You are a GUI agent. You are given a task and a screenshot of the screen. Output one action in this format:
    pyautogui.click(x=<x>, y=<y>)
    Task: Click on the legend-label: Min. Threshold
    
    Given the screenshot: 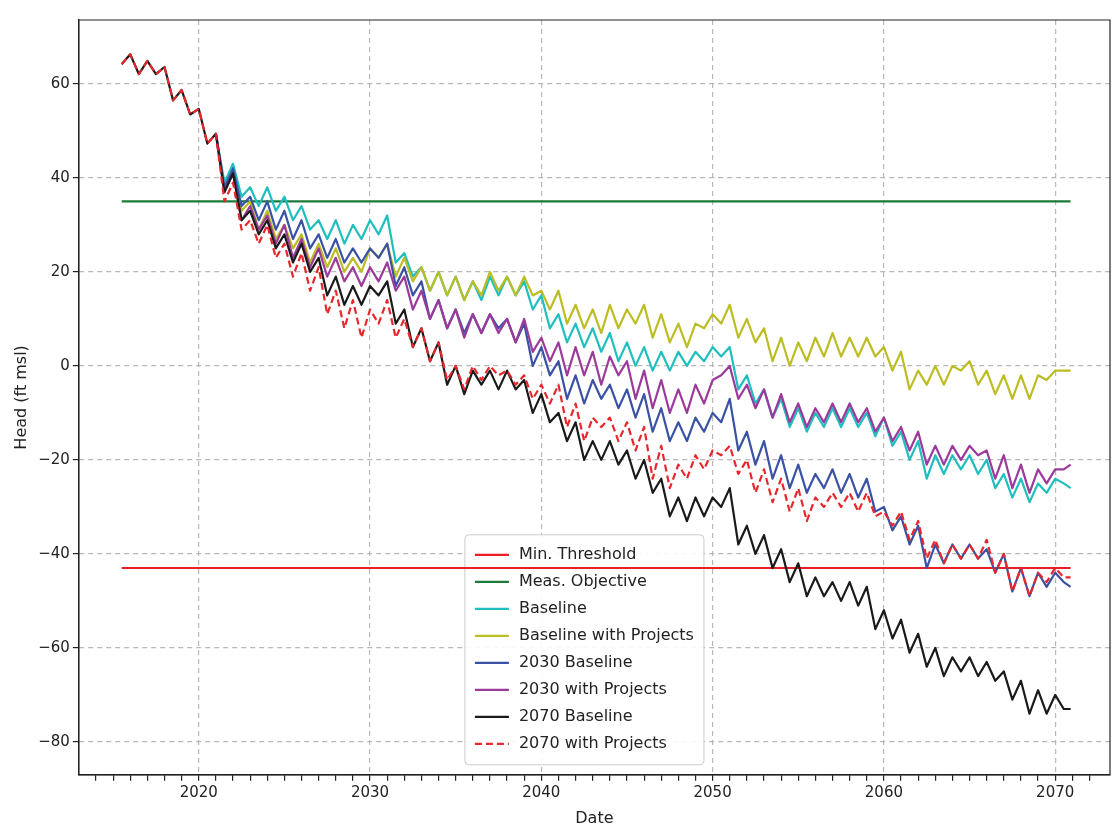 What is the action you would take?
    pyautogui.click(x=577, y=553)
    